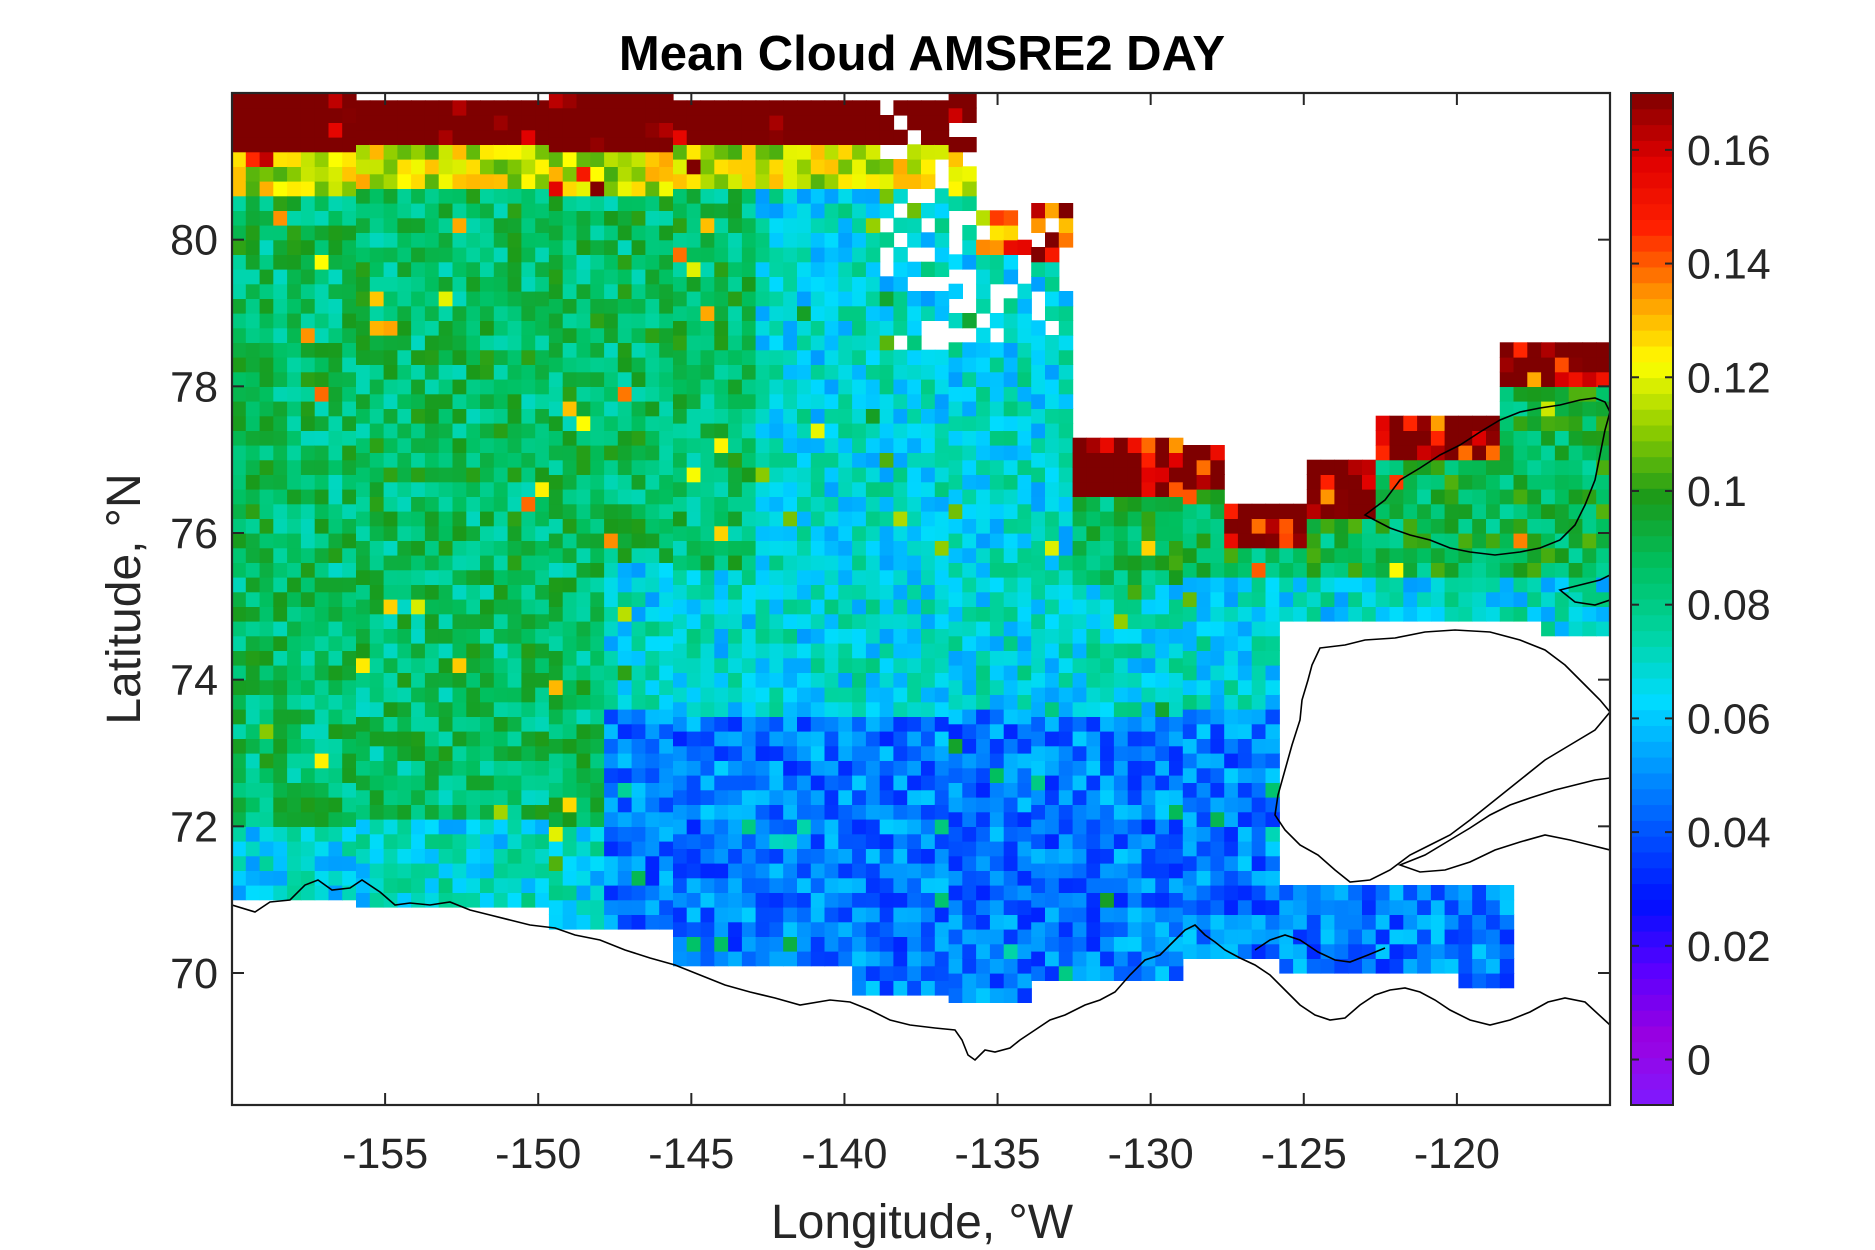 The width and height of the screenshot is (1875, 1250). Describe the element at coordinates (194, 681) in the screenshot. I see `y-tick-label: 74` at that location.